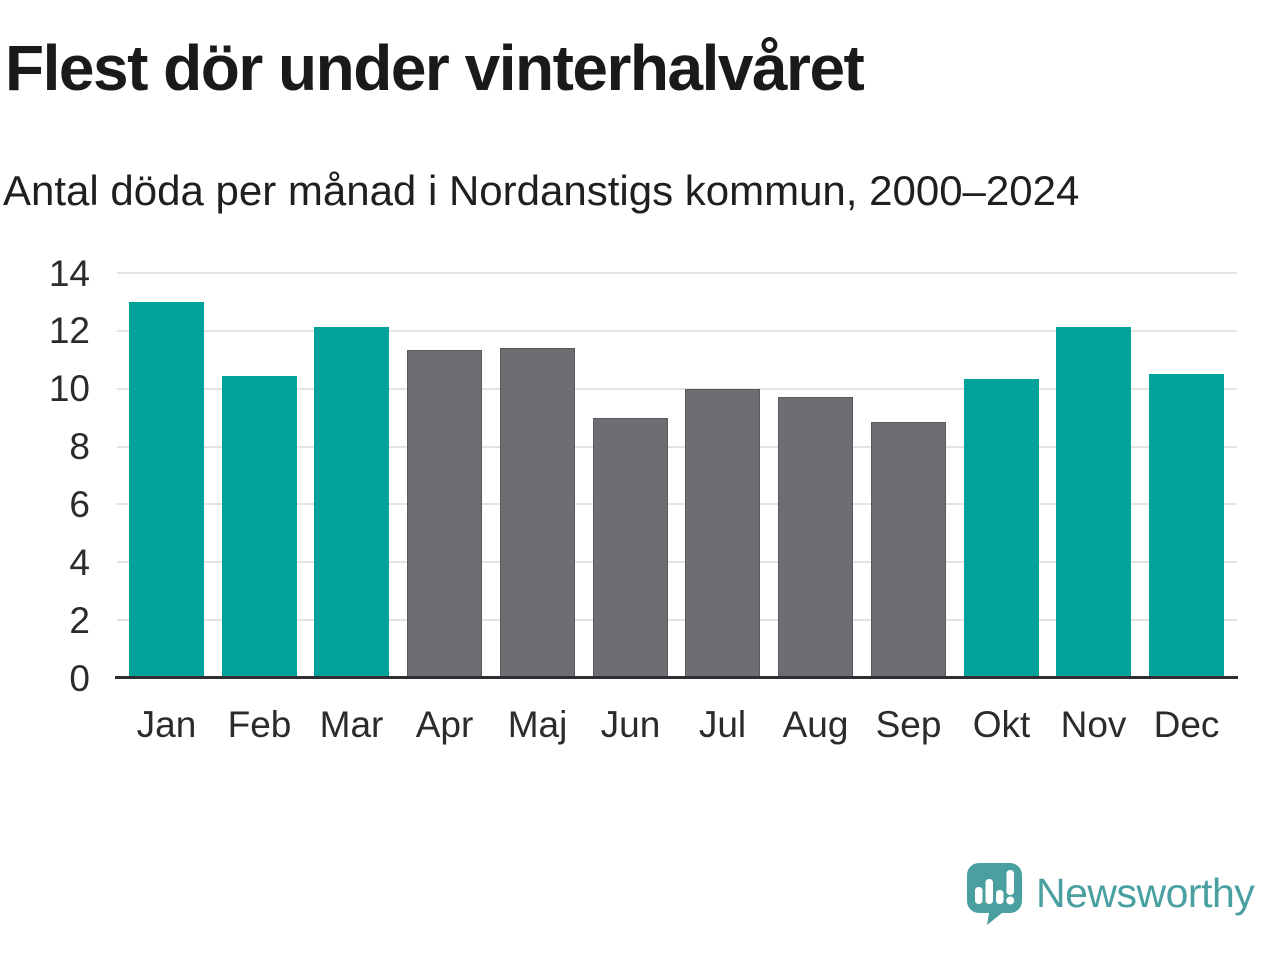 The image size is (1280, 960). Describe the element at coordinates (79, 678) in the screenshot. I see `y-axis-tick-label-0: 0` at that location.